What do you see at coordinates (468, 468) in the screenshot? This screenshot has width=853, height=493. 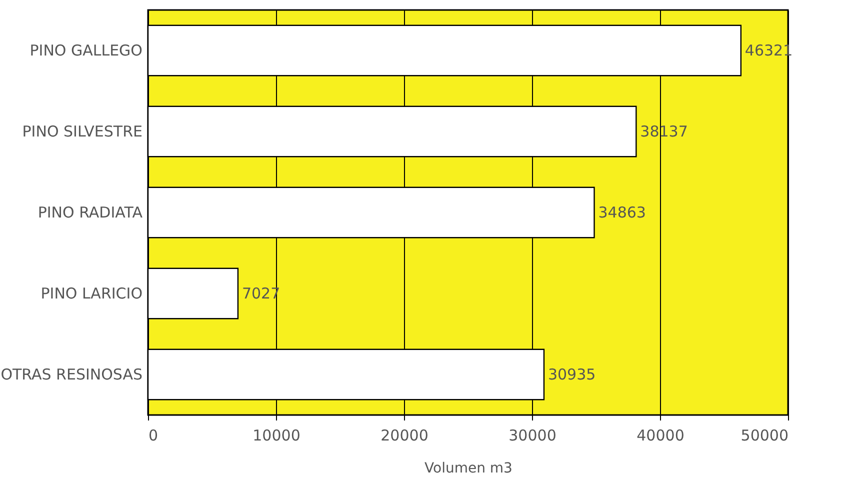 I see `x-axis-title: Volumen m3` at bounding box center [468, 468].